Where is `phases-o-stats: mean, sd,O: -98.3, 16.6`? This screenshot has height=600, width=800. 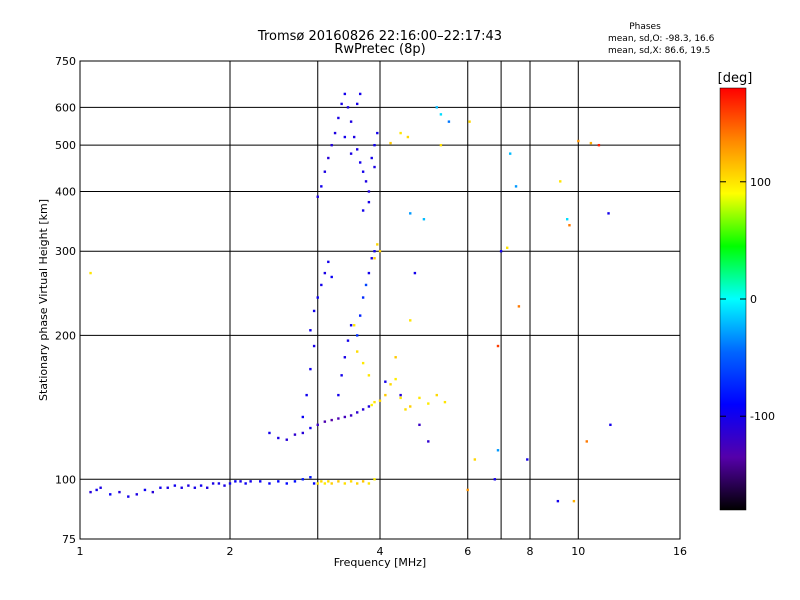 phases-o-stats: mean, sd,O: -98.3, 16.6 is located at coordinates (661, 39).